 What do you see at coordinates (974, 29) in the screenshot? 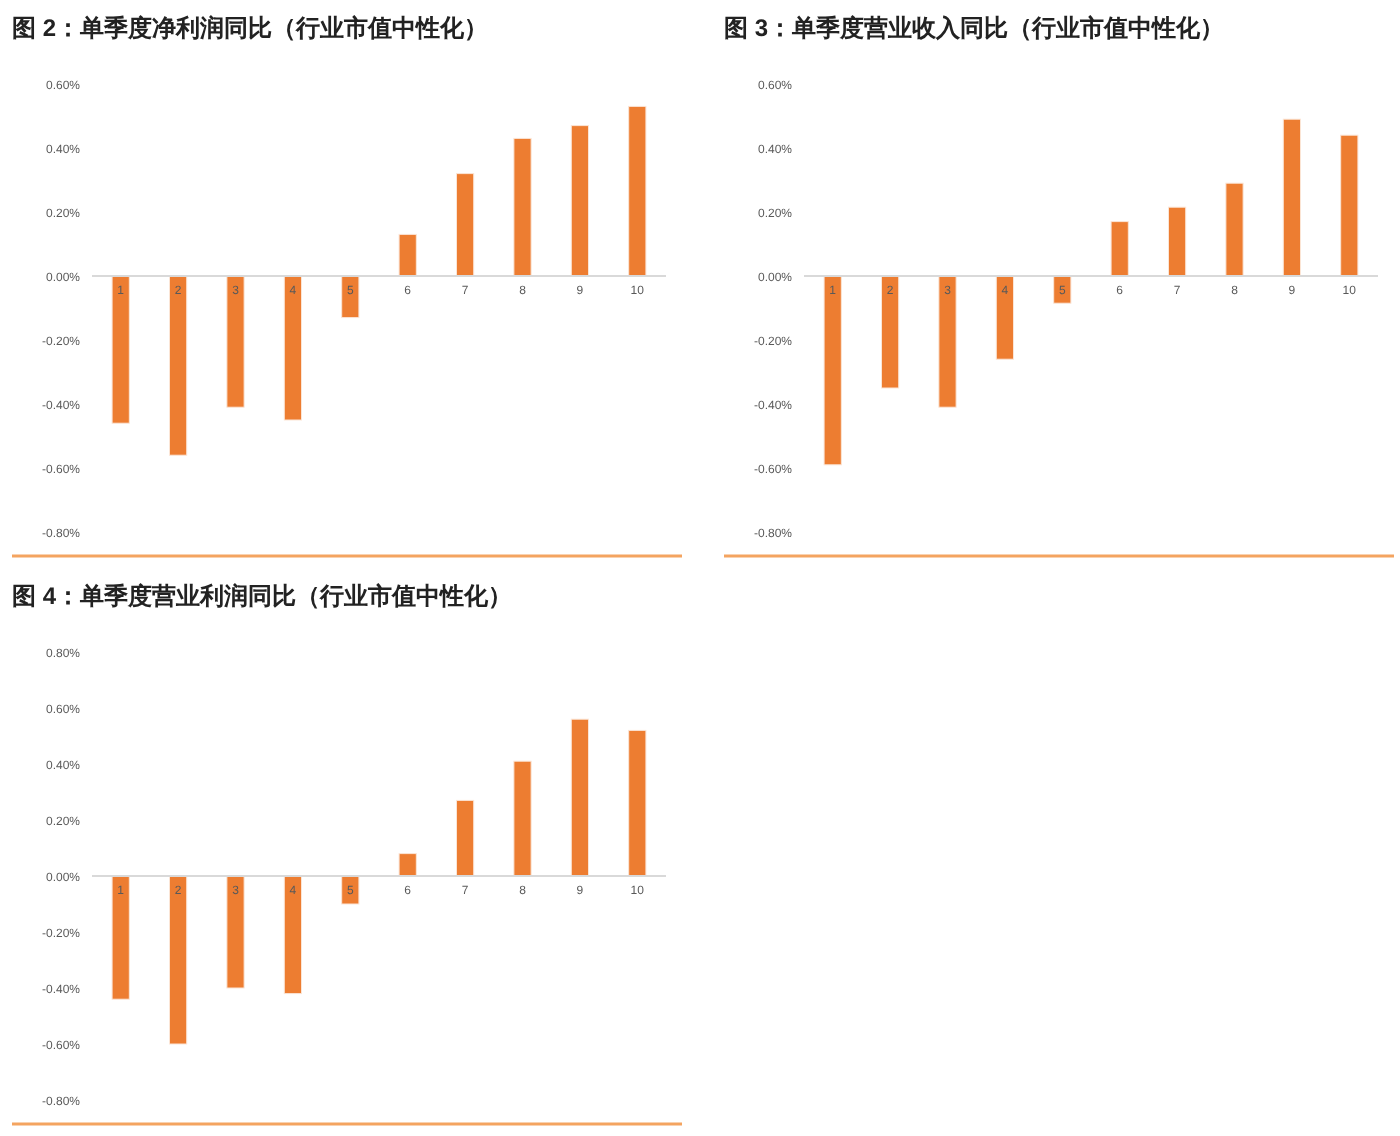
I see `chart-title: 图 3：单季度营业收入同比（行业市值中性化）` at bounding box center [974, 29].